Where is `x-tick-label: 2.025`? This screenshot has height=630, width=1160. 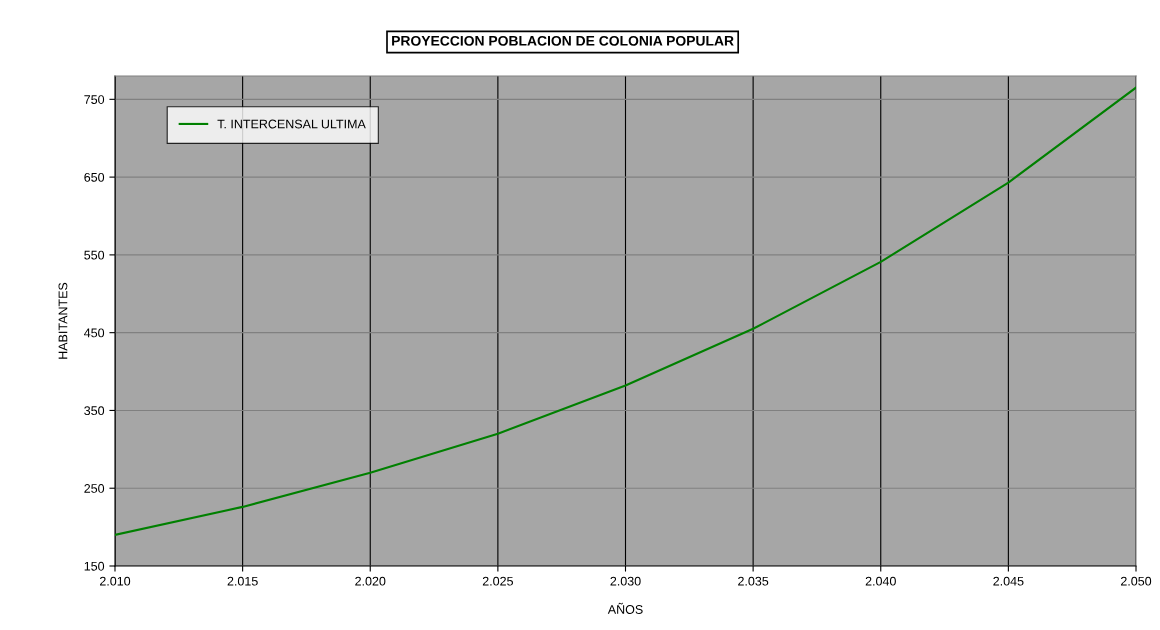
x-tick-label: 2.025 is located at coordinates (497, 581).